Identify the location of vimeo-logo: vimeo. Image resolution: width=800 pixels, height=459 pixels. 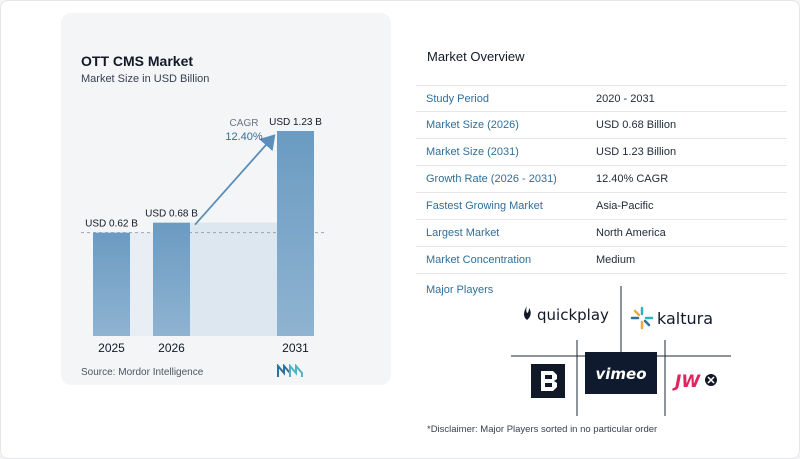
(621, 373).